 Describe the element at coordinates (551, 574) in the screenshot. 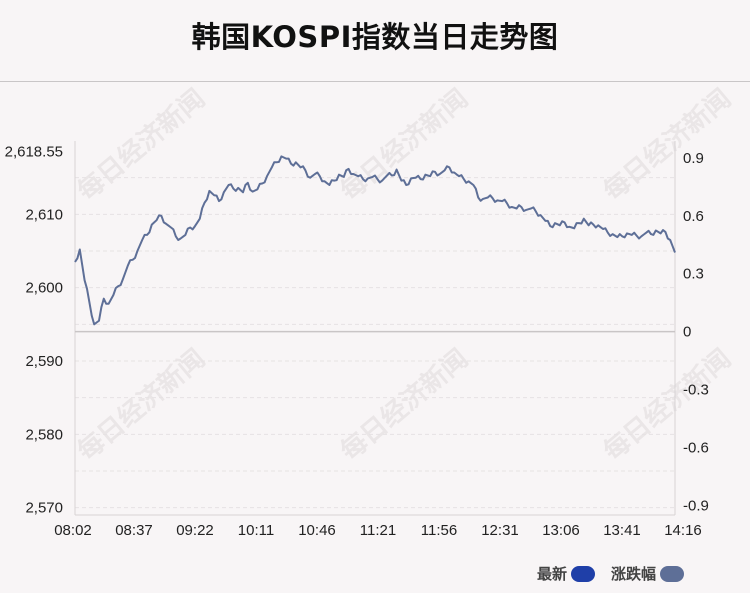

I see `legend-label-latest: 最新` at that location.